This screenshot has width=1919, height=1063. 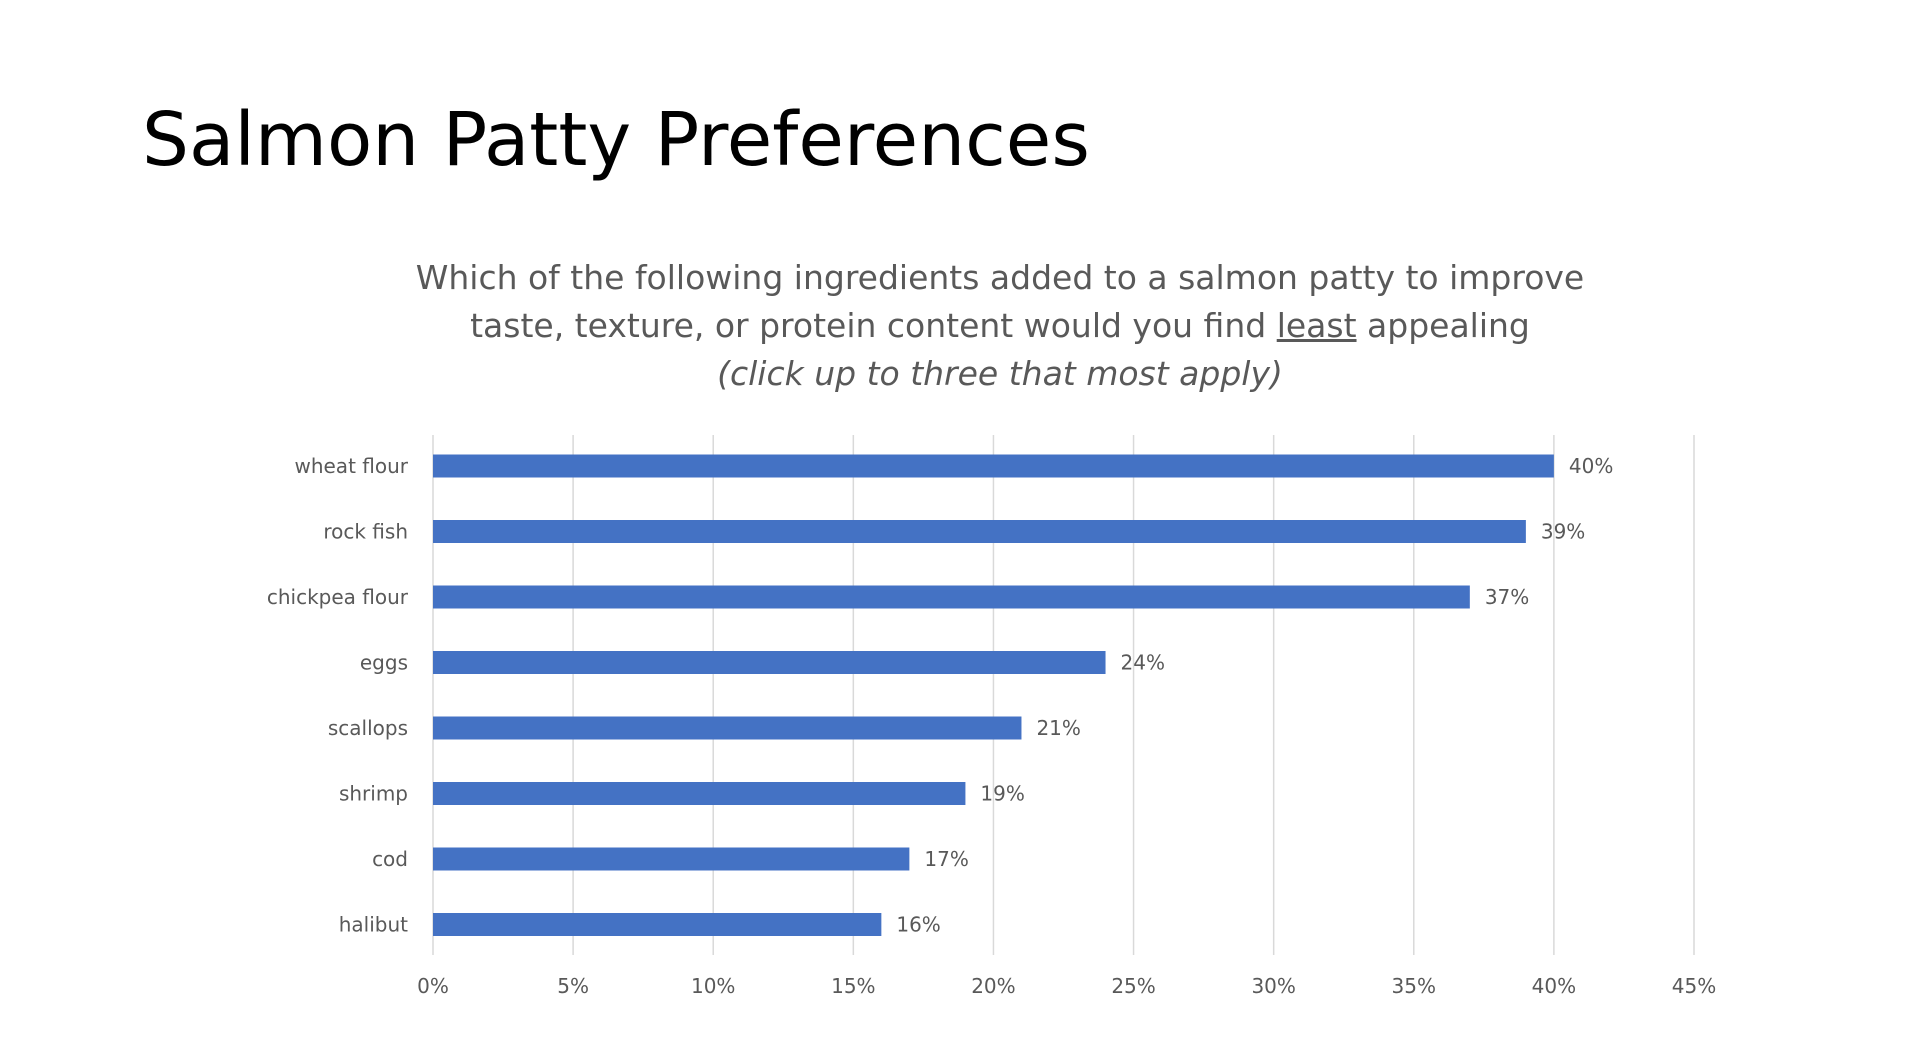 I want to click on data-label-halibut: 16%, so click(x=918, y=925).